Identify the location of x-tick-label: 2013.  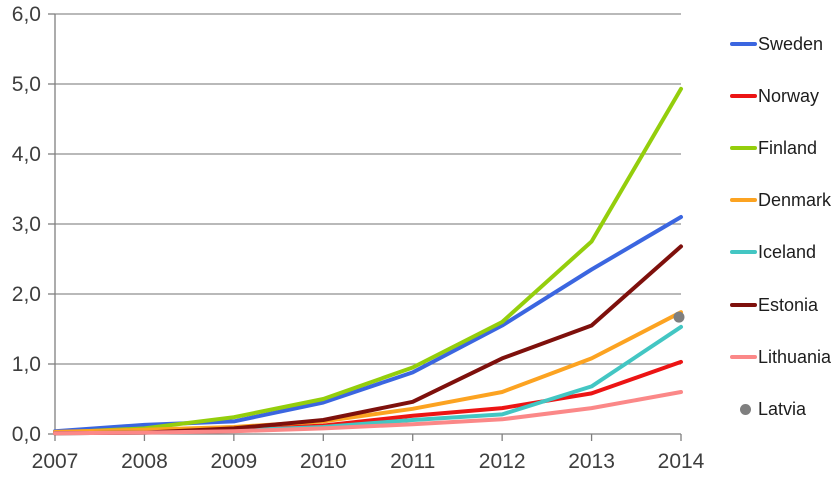
(591, 461).